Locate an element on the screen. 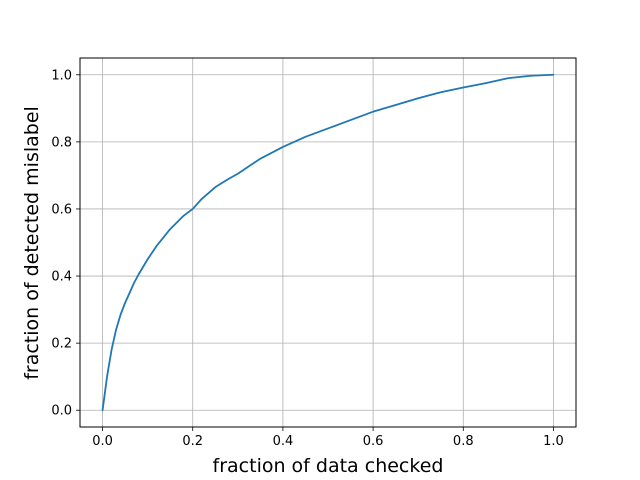 This screenshot has width=640, height=480. y-tick-label: 0.4 is located at coordinates (61, 277).